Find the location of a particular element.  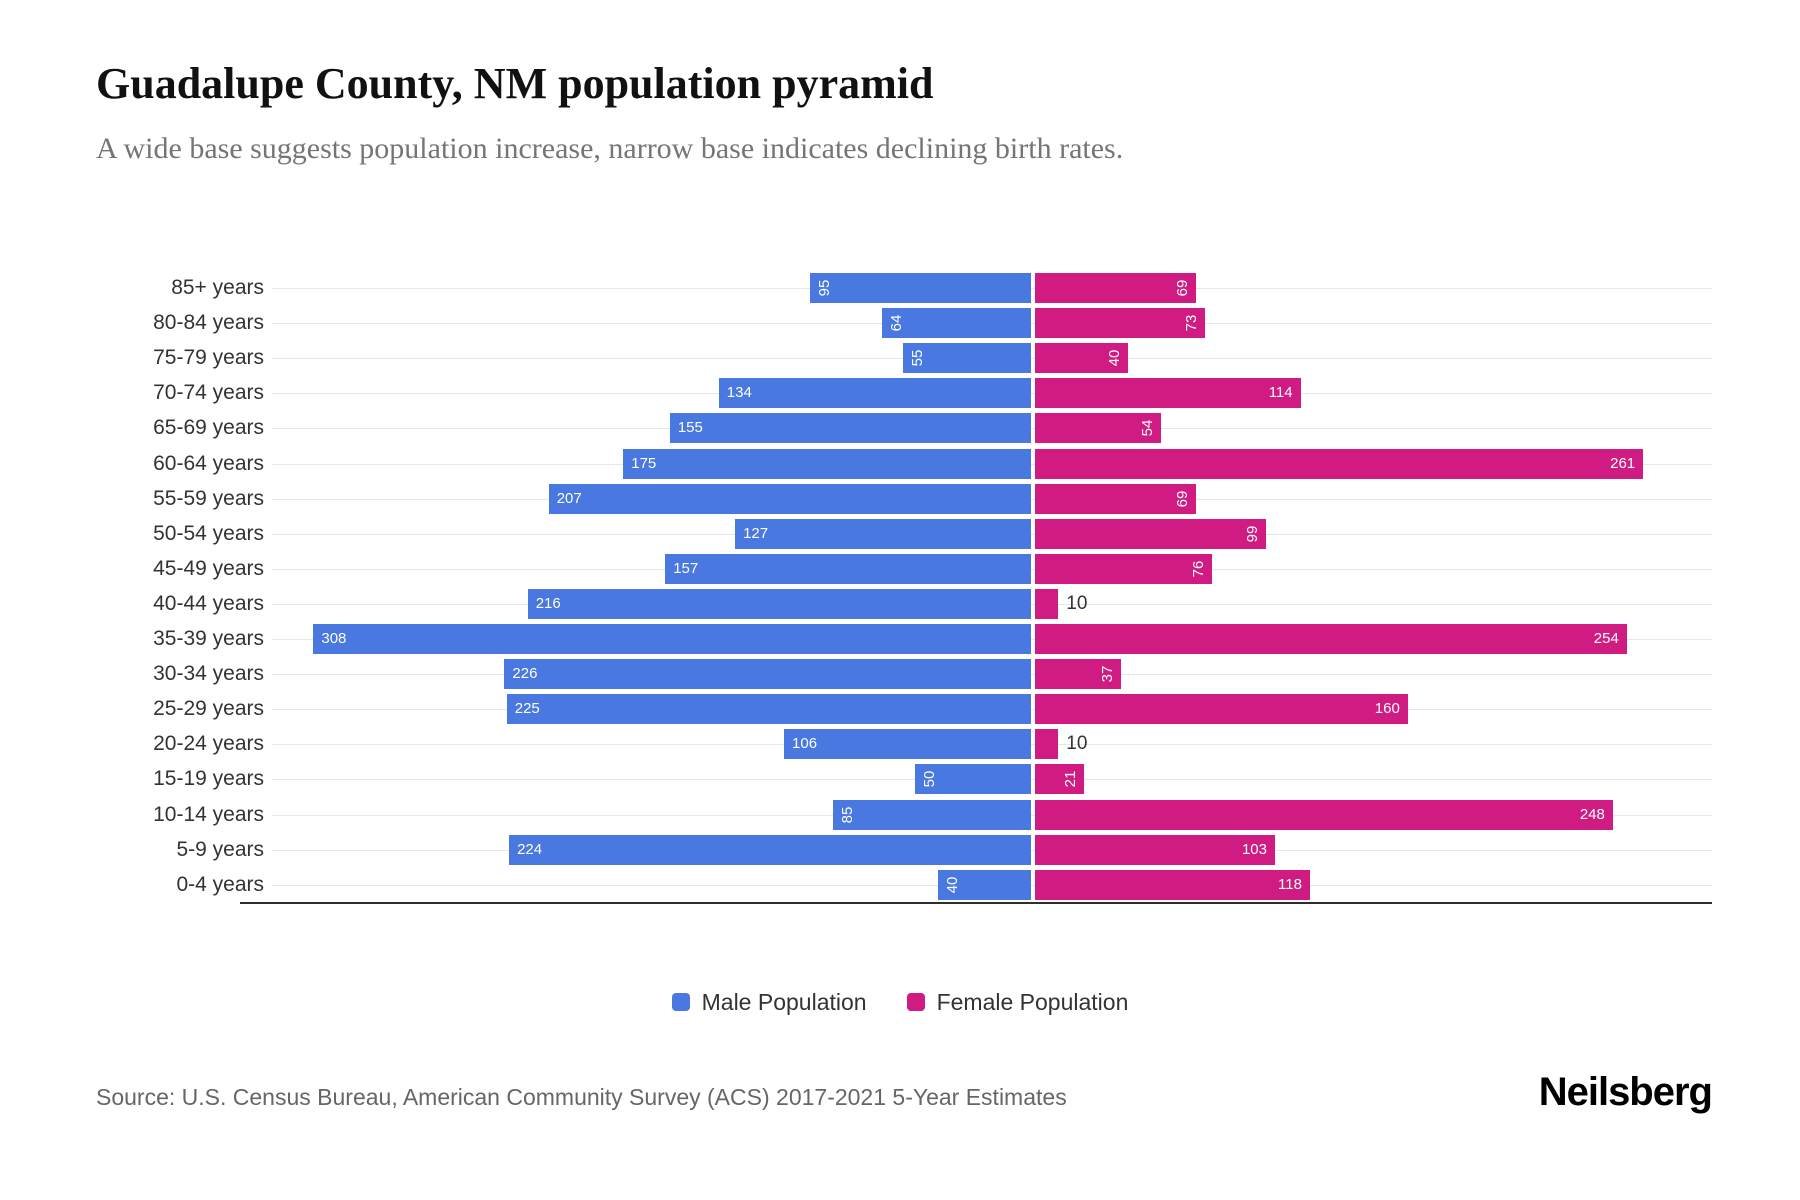

category-label: 0-4 years is located at coordinates (220, 884).